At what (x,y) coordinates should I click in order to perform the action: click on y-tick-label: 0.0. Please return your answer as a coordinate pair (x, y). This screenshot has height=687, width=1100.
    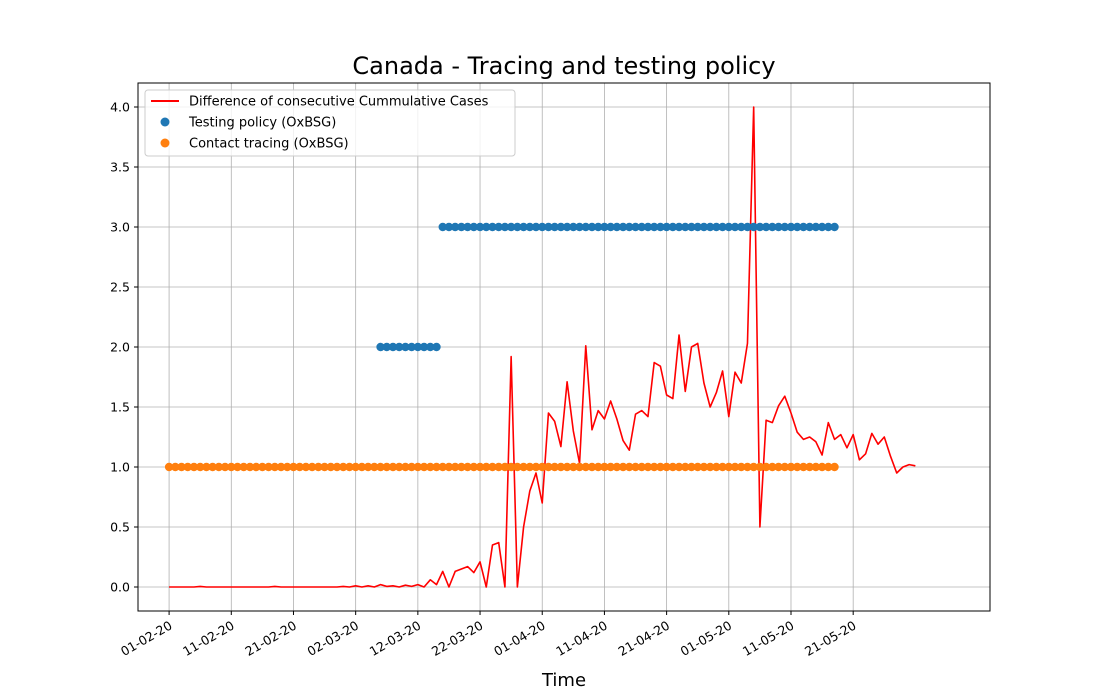
    Looking at the image, I should click on (120, 587).